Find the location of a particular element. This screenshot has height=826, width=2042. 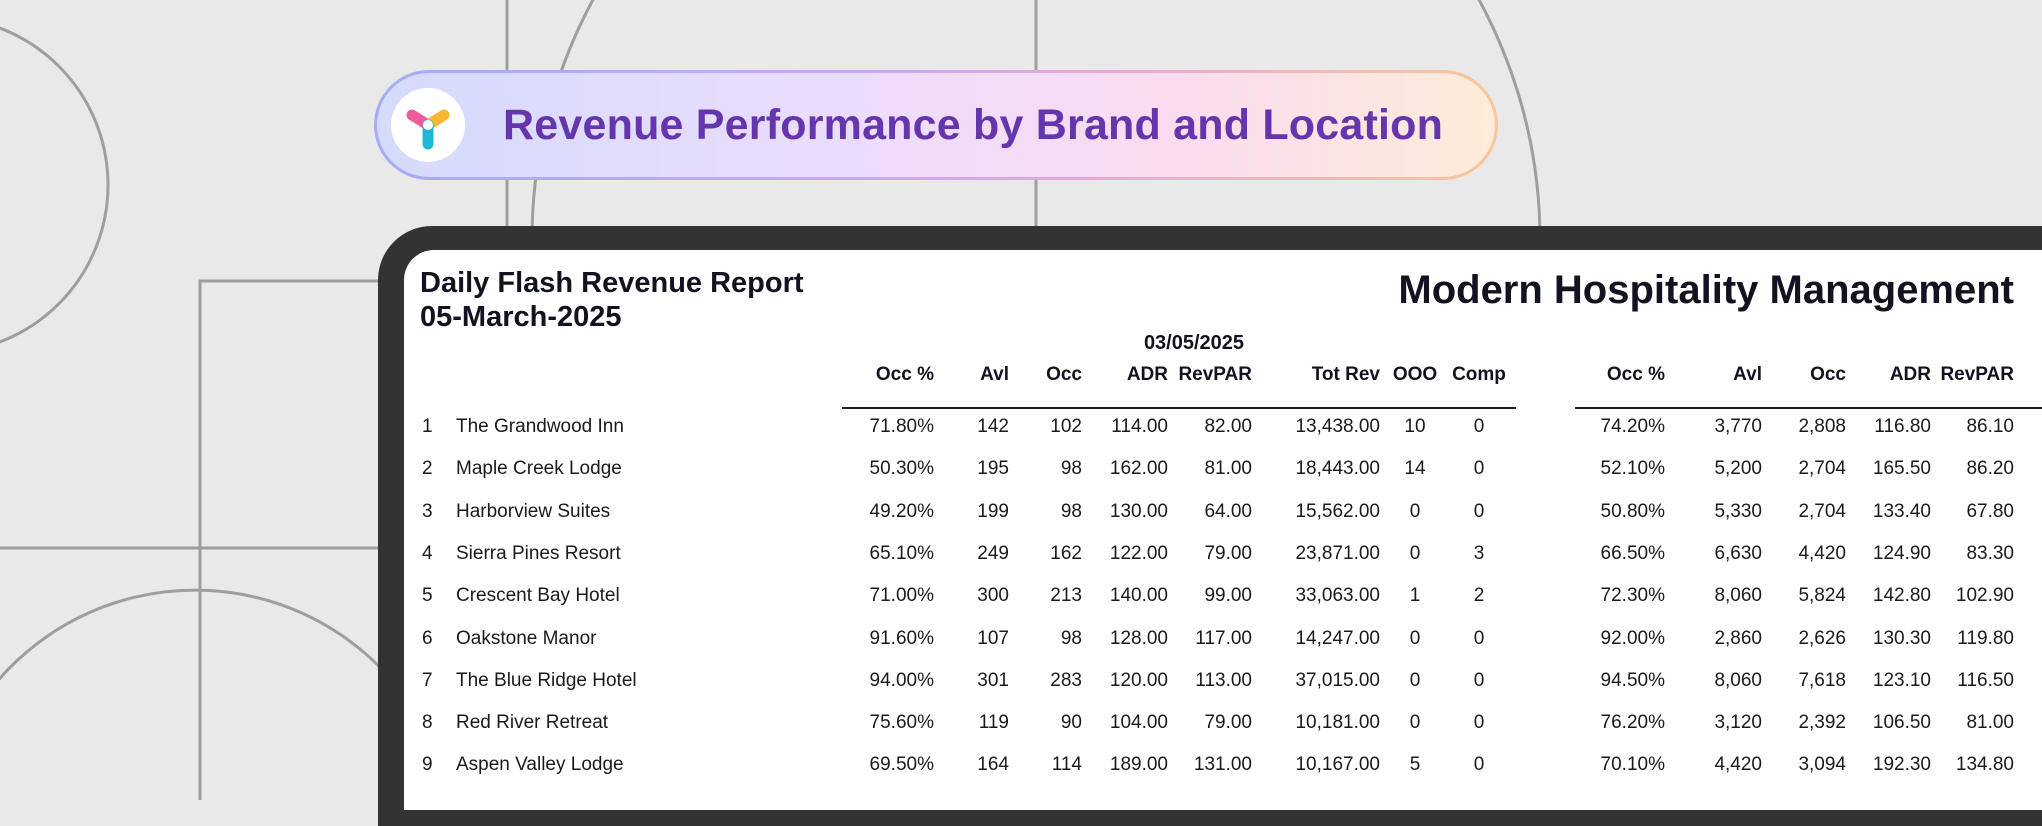

table-cell: 10 is located at coordinates (1415, 426).